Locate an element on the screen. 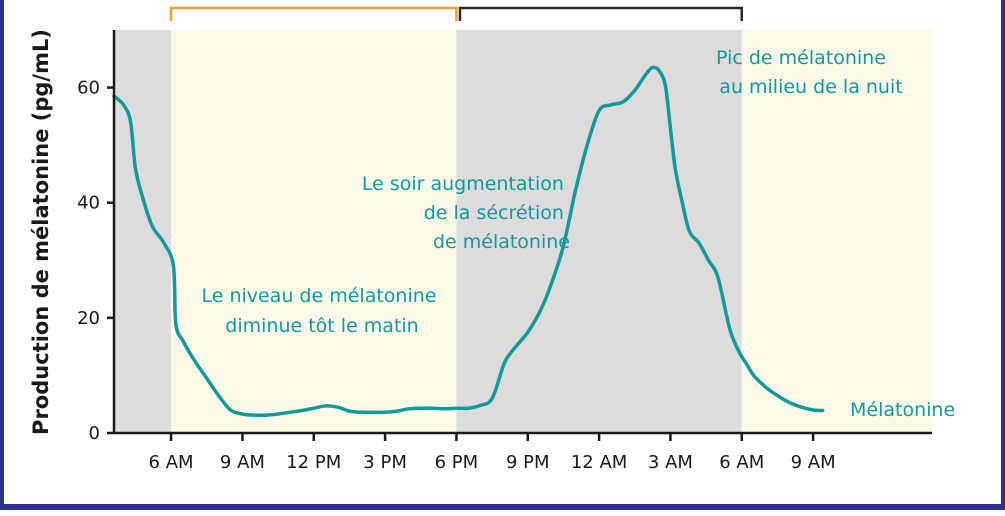 The width and height of the screenshot is (1005, 516). y-axis-label: Production de mélatonine (pg/mL) is located at coordinates (41, 232).